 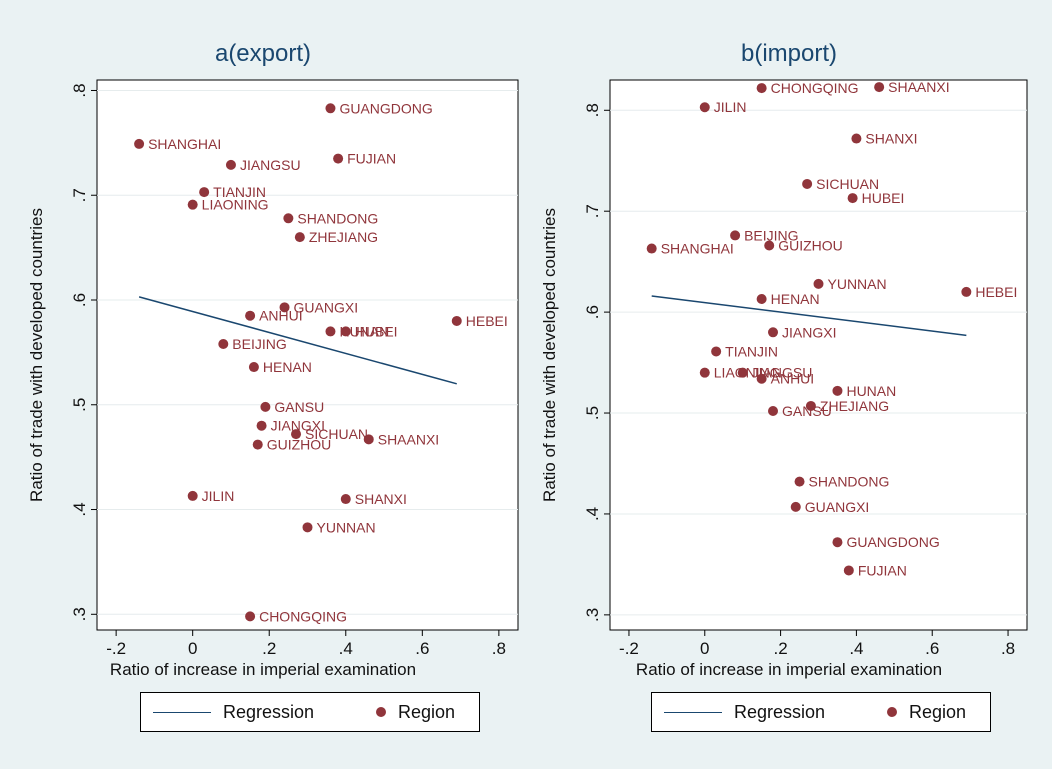 What do you see at coordinates (788, 53) in the screenshot?
I see `chart-title: b(import)` at bounding box center [788, 53].